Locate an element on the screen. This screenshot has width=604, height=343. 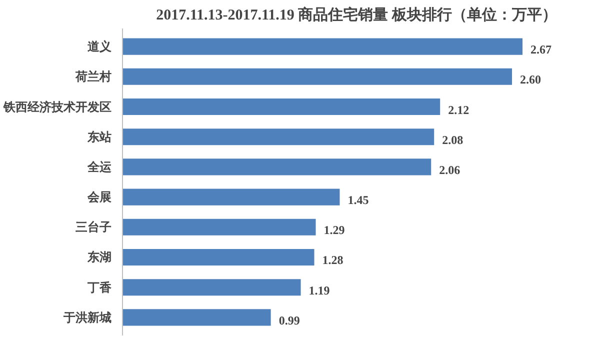
y-tick-label: 全运 is located at coordinates (99, 167).